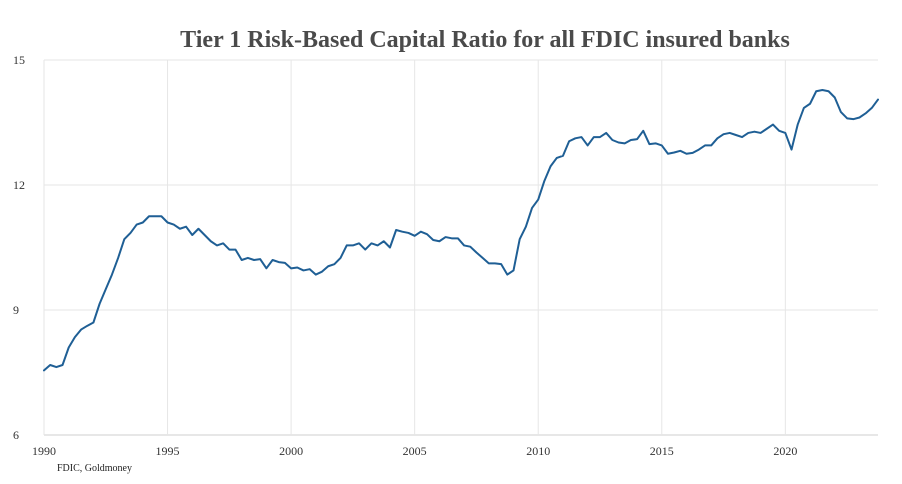  I want to click on y-tick-label: 12, so click(19, 185).